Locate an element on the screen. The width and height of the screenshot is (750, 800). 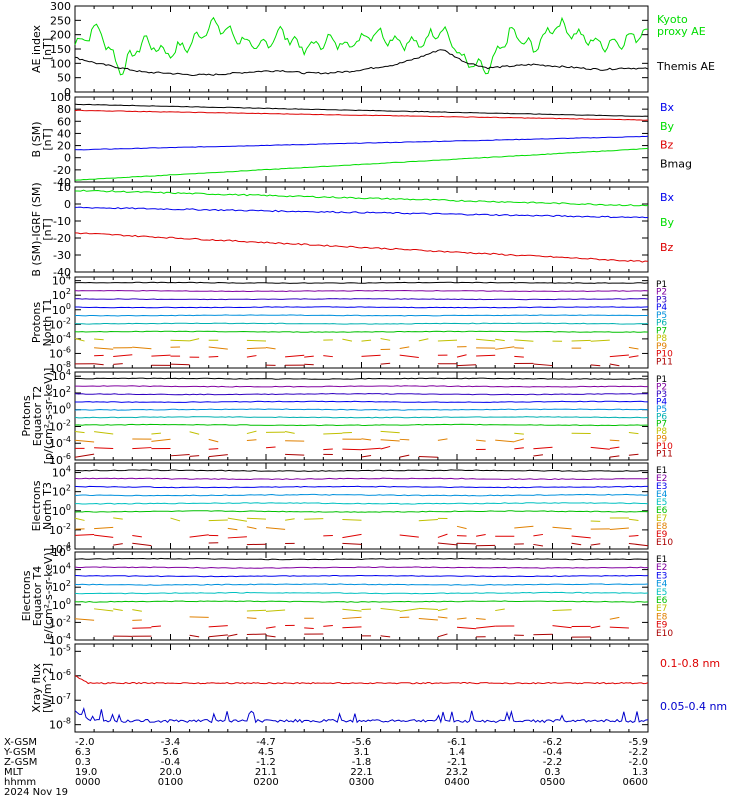
y-axis-label: ProtonsEquator T2[p/(cm²-s-sr-keV)] is located at coordinates (37, 416).